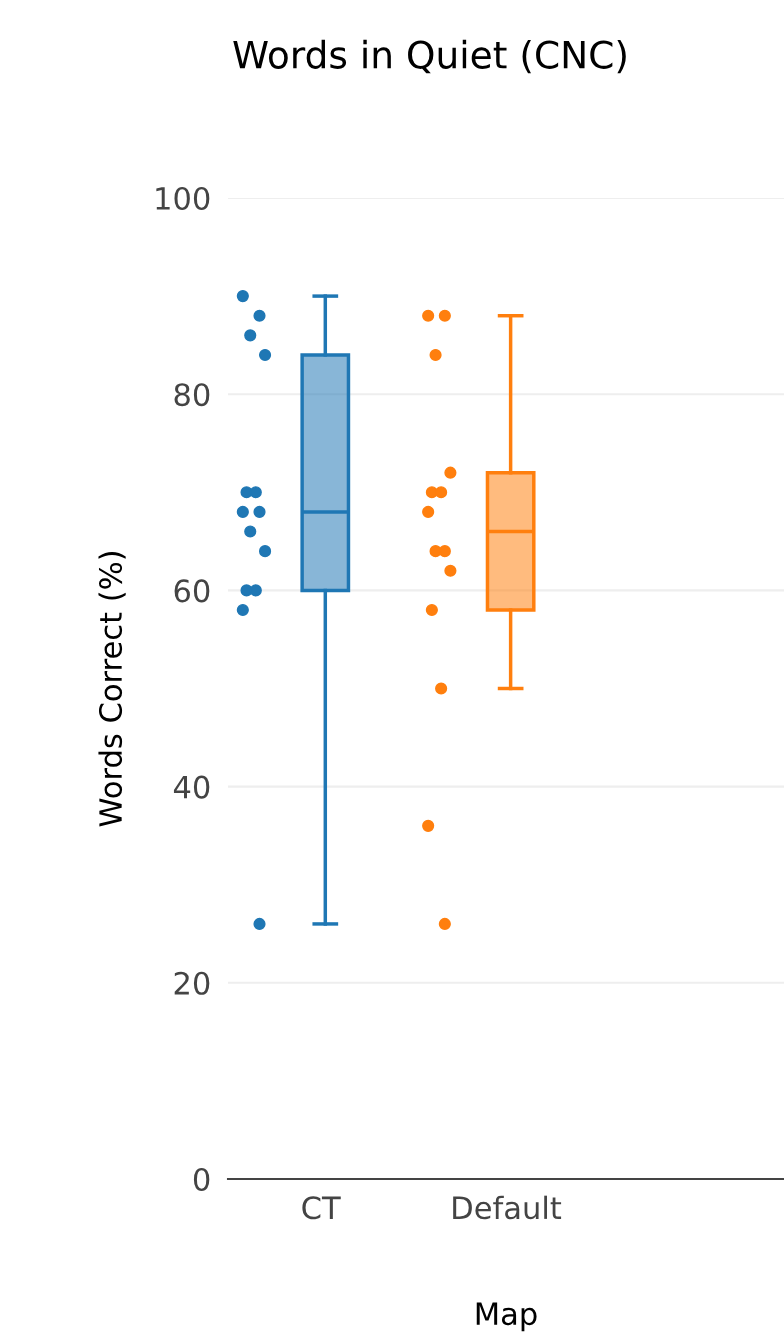 The width and height of the screenshot is (784, 1344). Describe the element at coordinates (191, 787) in the screenshot. I see `y-tick-label: 40` at that location.